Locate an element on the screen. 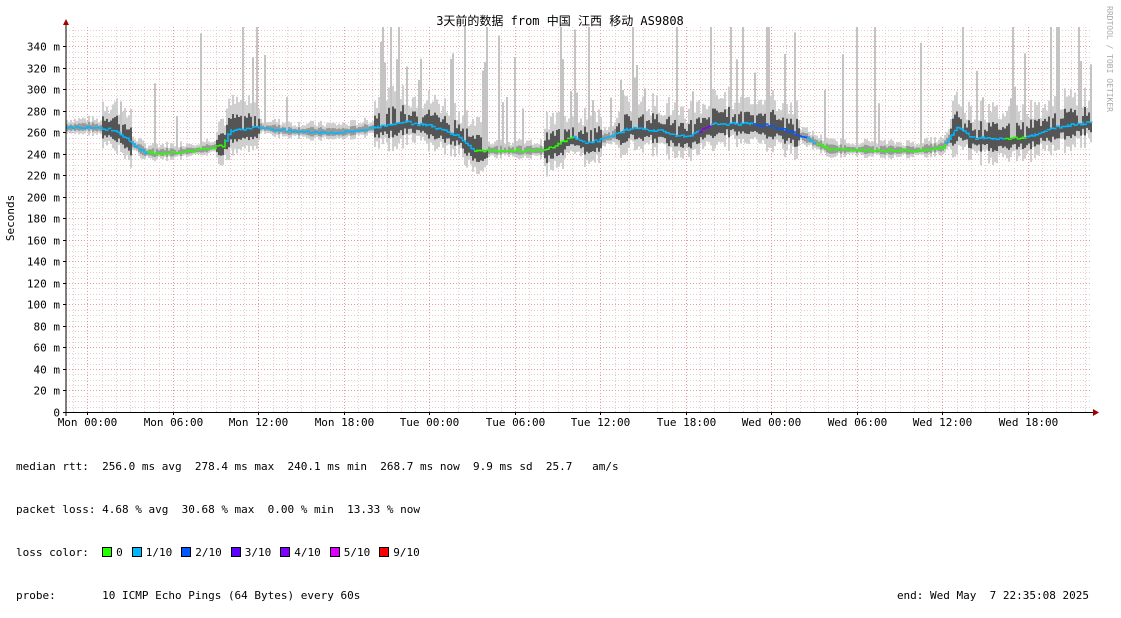  y-tick-label: 80 m is located at coordinates (47, 327).